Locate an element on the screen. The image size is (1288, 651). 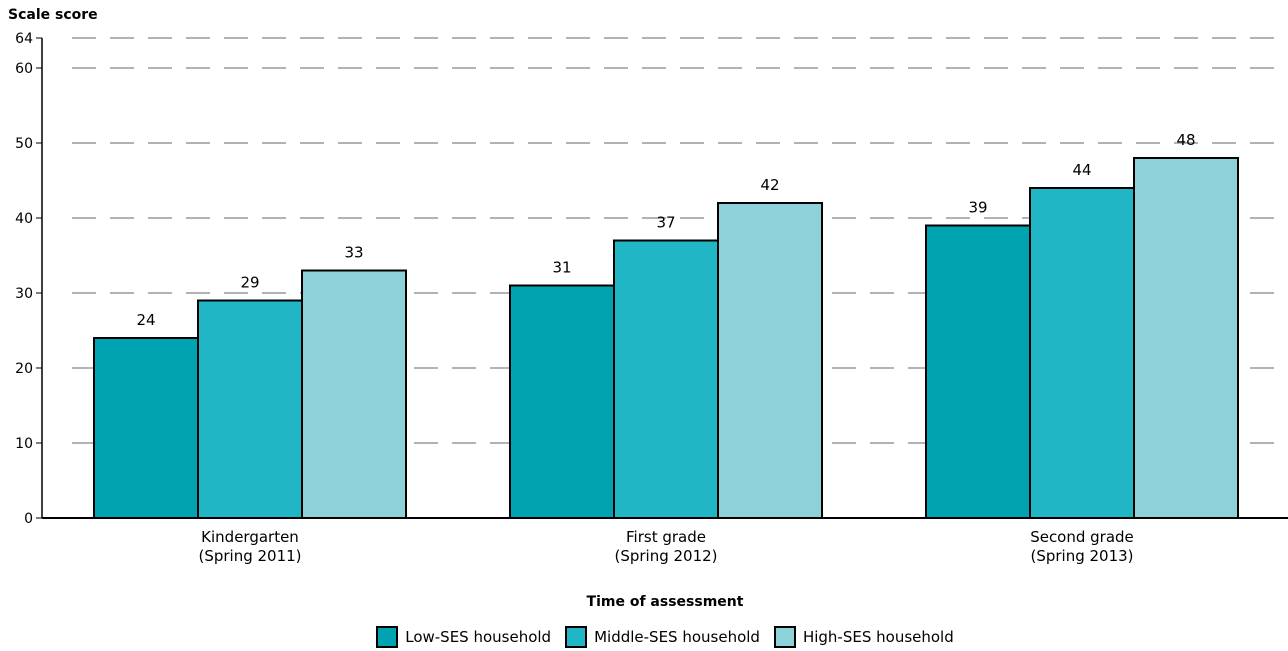
y-tick-label: 0 is located at coordinates (28, 519).